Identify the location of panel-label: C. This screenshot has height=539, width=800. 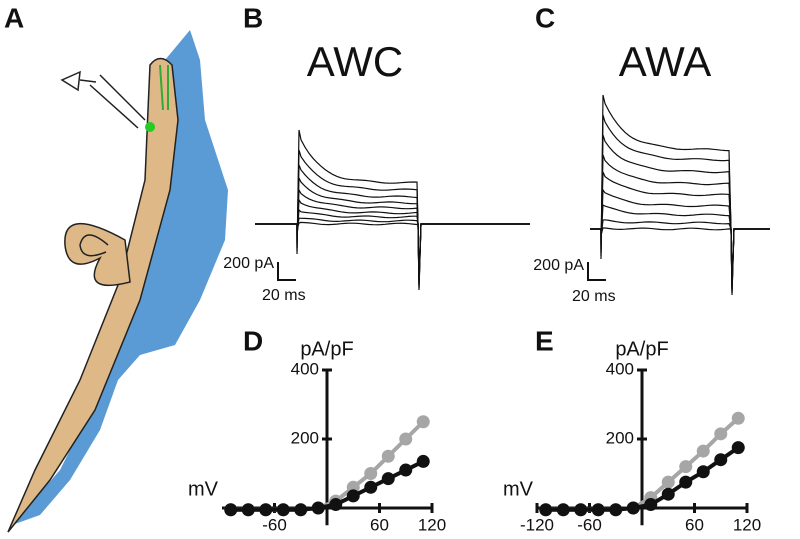
(545, 17).